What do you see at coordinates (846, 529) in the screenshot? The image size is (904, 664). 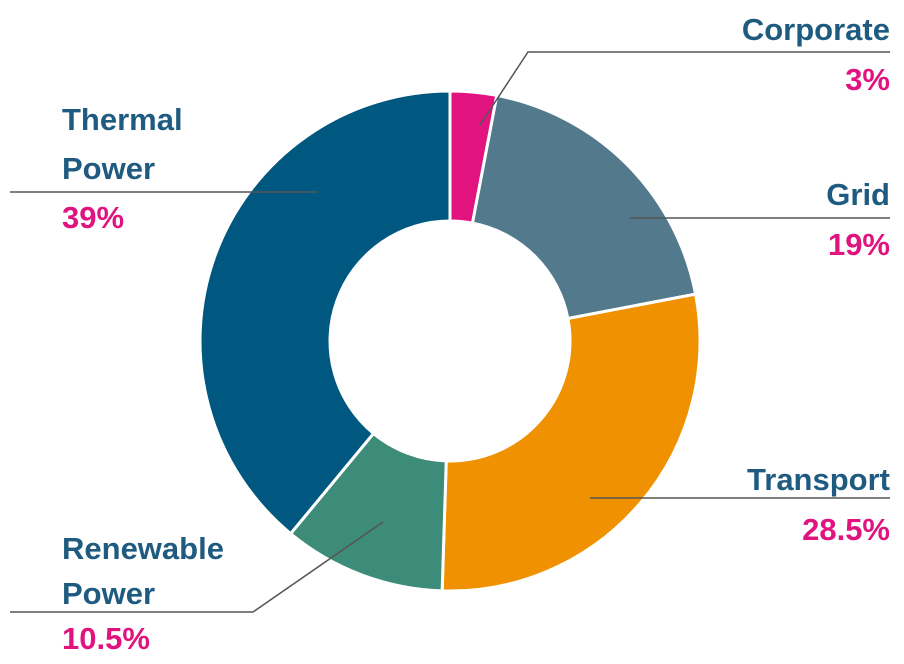 I see `value-label: 28.5%` at bounding box center [846, 529].